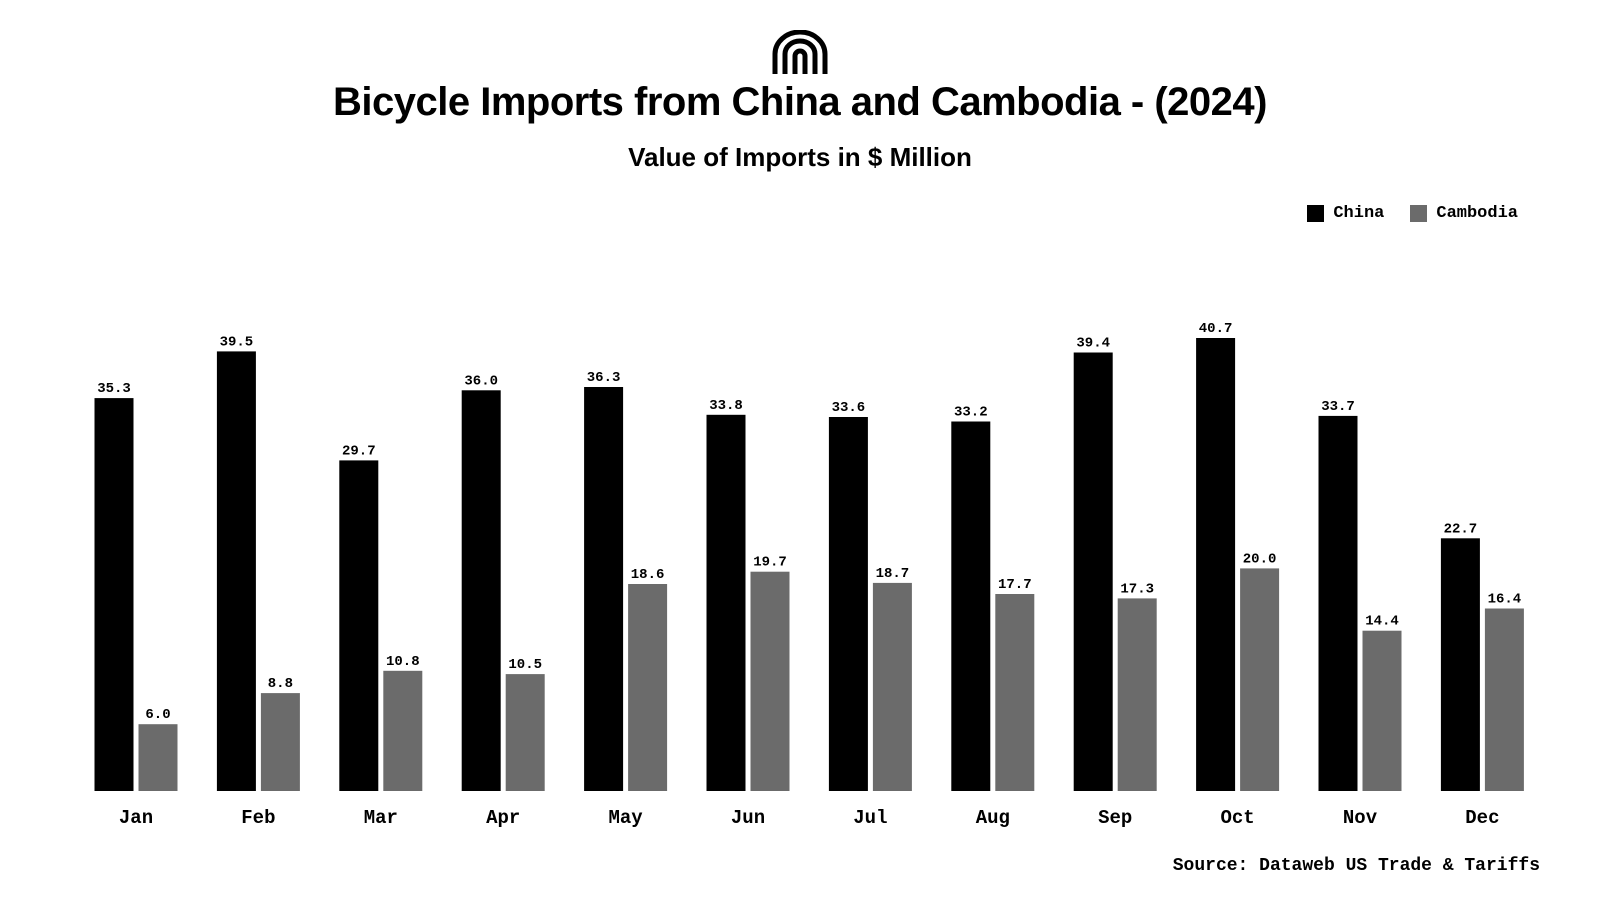 This screenshot has width=1600, height=900. What do you see at coordinates (1093, 344) in the screenshot?
I see `data-label-china-sep: 39.4` at bounding box center [1093, 344].